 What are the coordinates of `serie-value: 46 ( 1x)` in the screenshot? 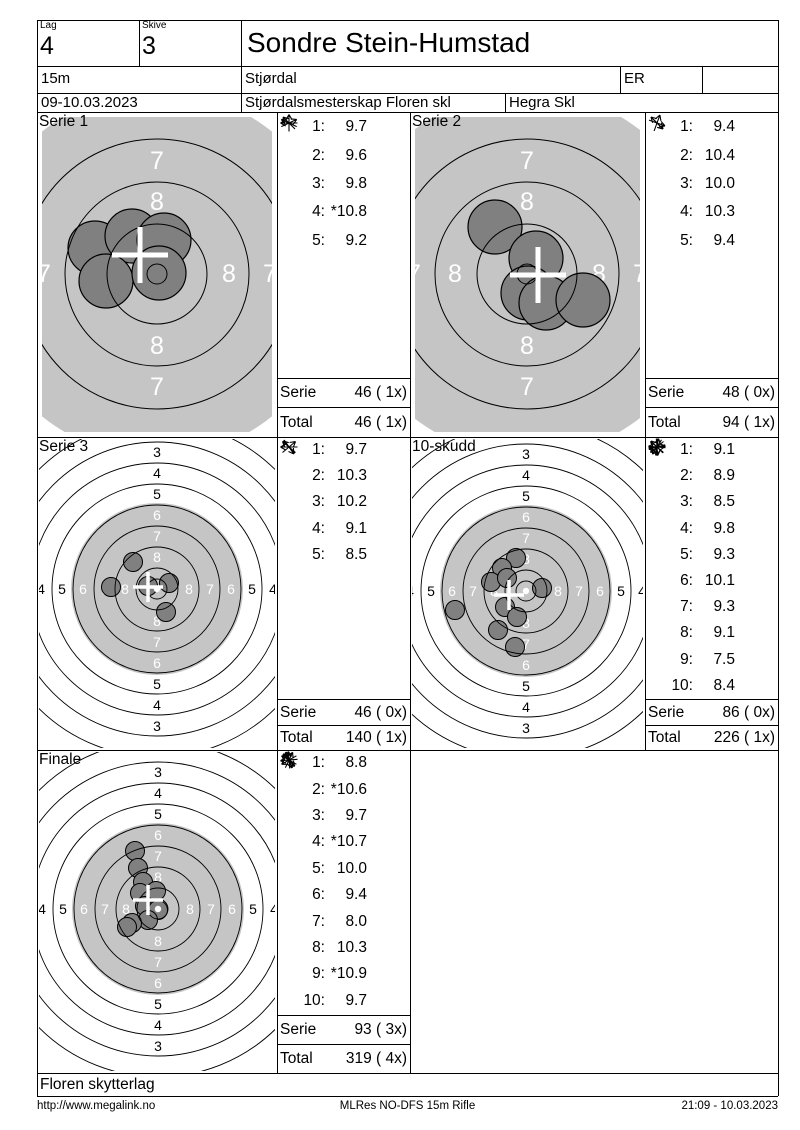 It's located at (380, 392).